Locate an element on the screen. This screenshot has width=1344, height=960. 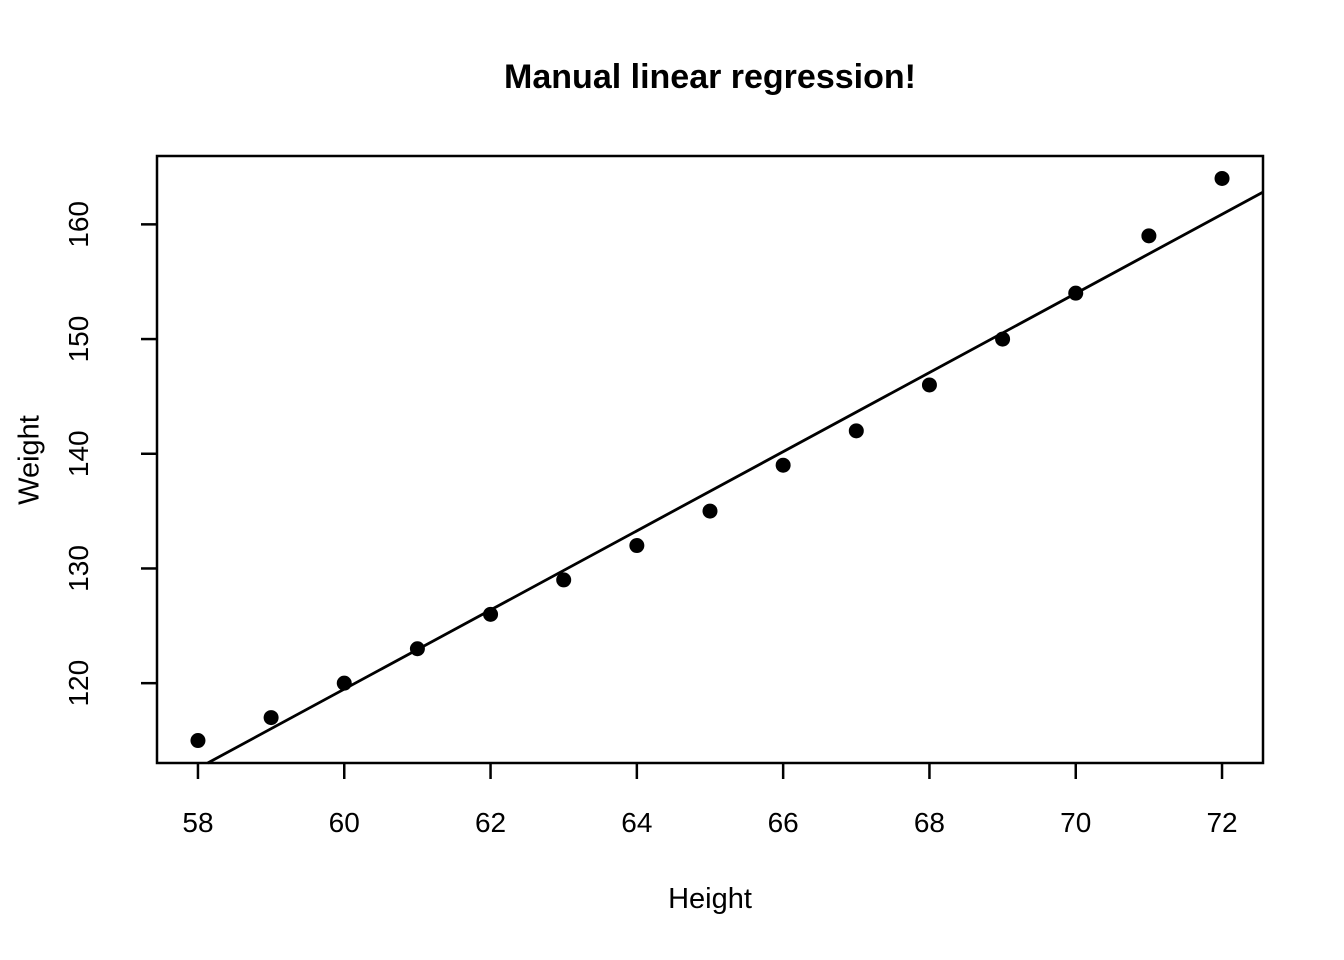
y-tick-label: 140 is located at coordinates (78, 453).